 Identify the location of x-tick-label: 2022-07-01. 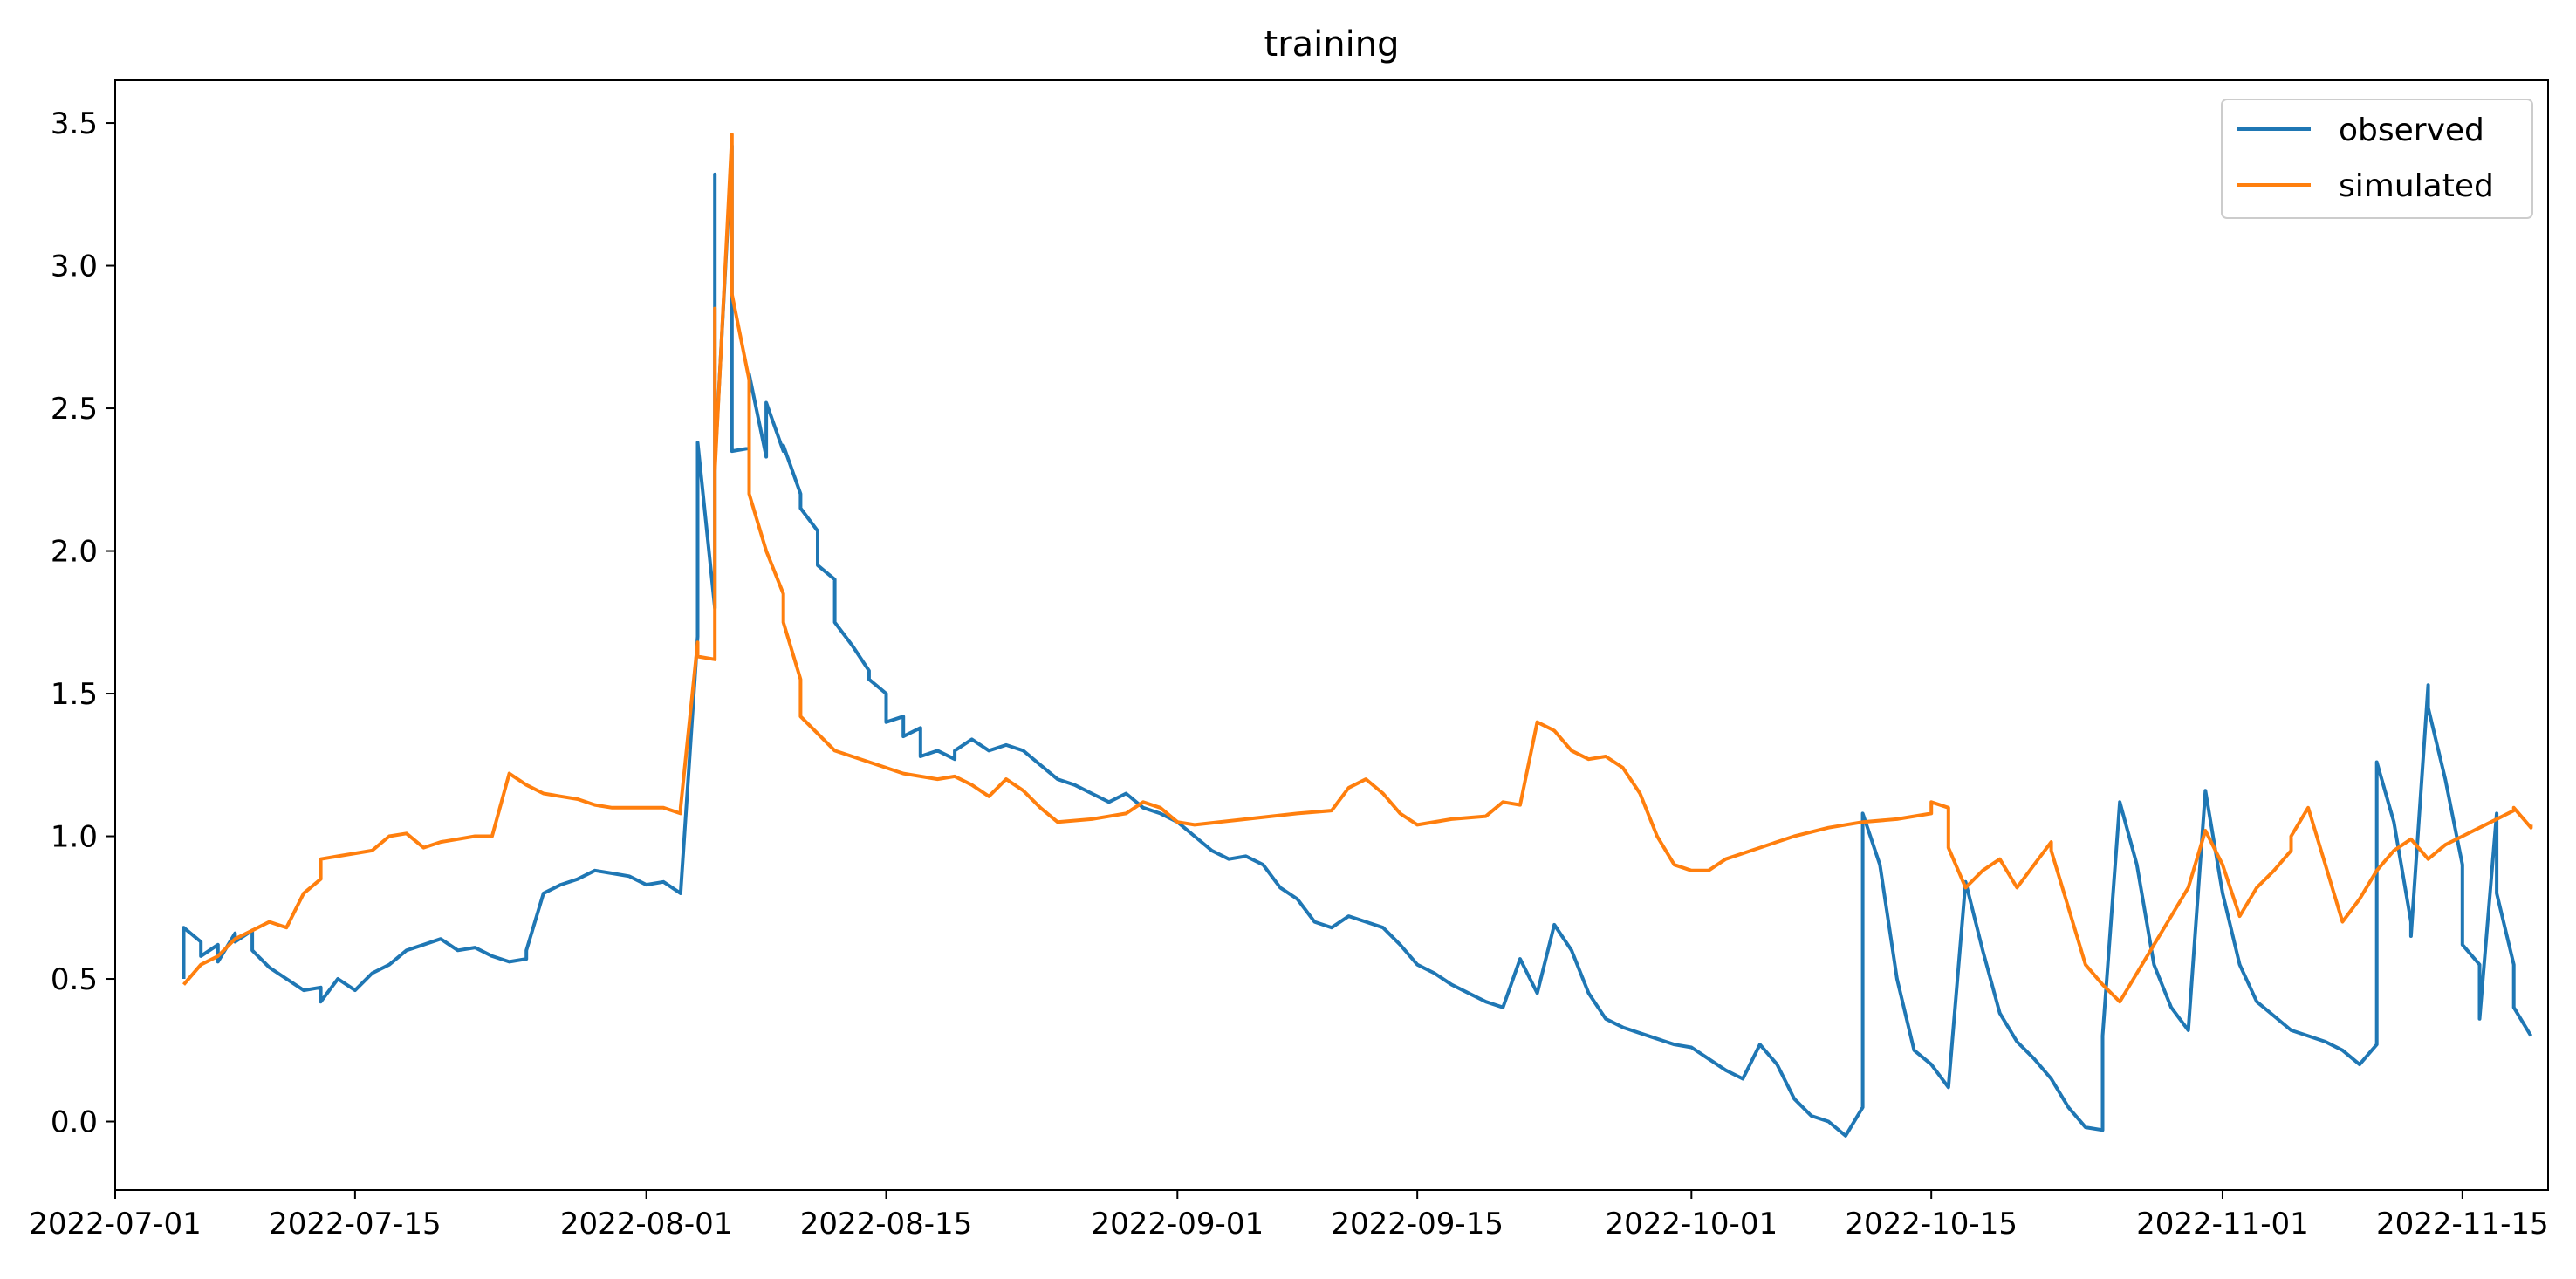
(116, 1224).